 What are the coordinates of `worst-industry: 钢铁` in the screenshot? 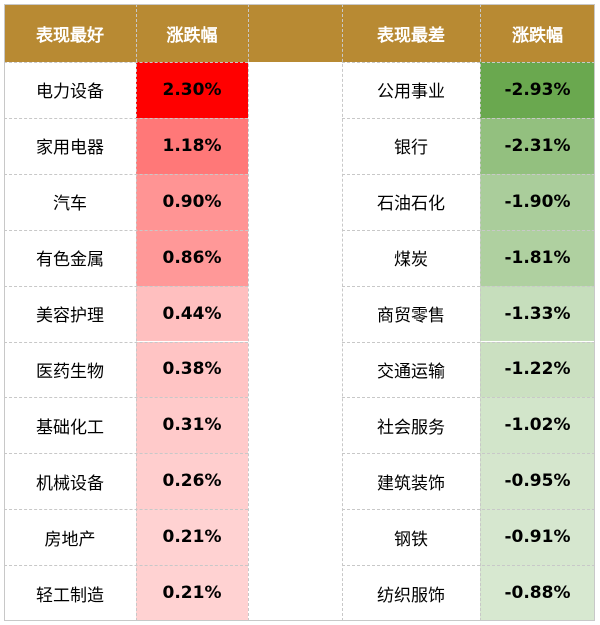 It's located at (411, 539).